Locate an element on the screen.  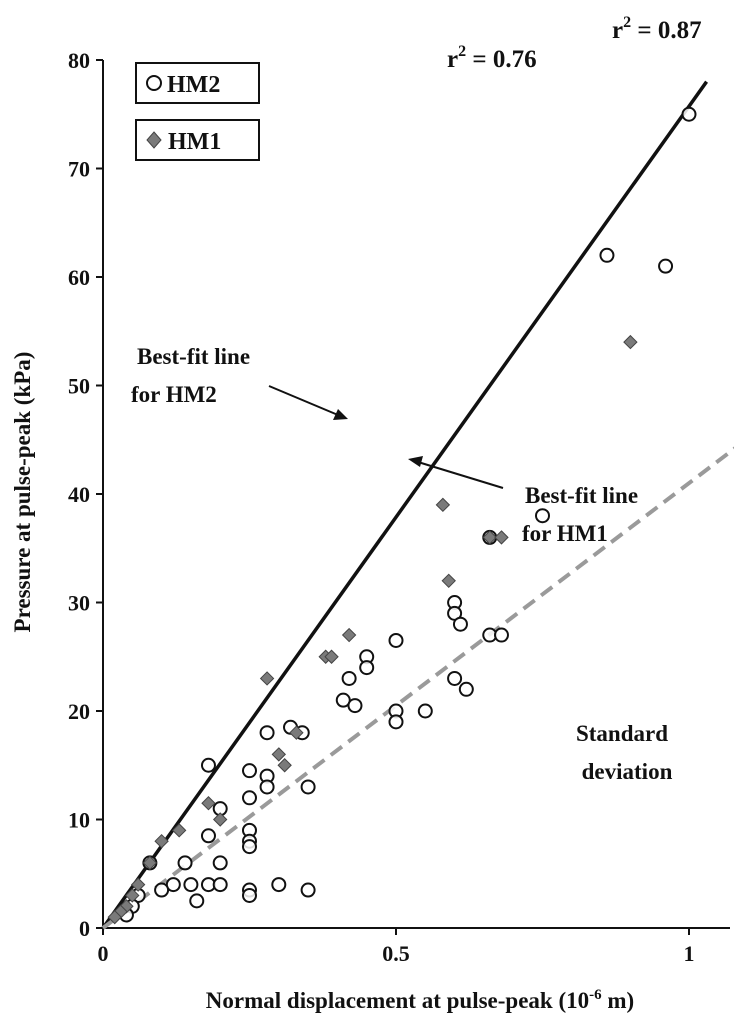
r2-label-hm1: r2 = 0.87 is located at coordinates (657, 29).